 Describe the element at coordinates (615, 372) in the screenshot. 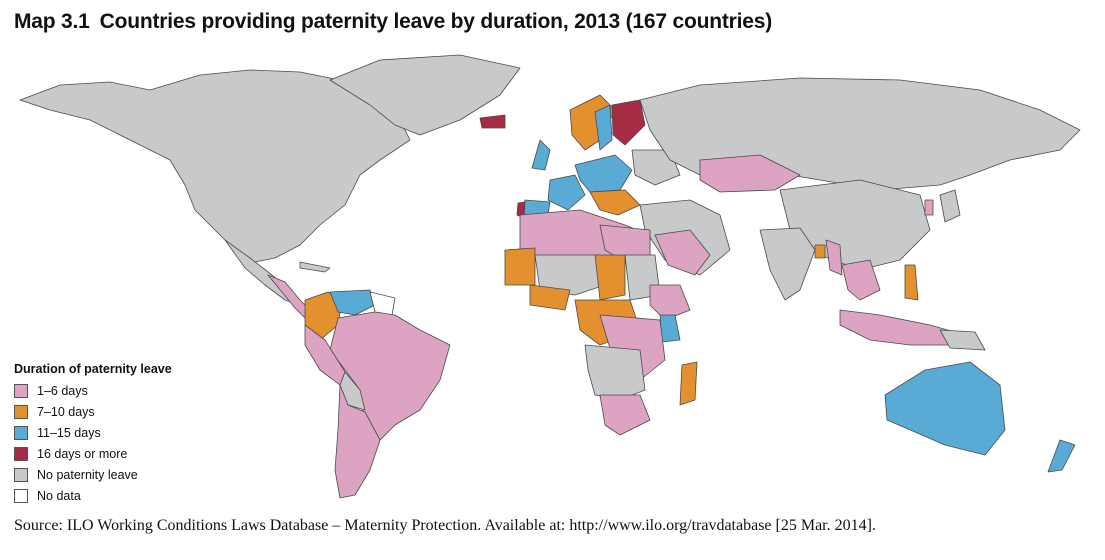

I see `region-southern-africa-grey` at that location.